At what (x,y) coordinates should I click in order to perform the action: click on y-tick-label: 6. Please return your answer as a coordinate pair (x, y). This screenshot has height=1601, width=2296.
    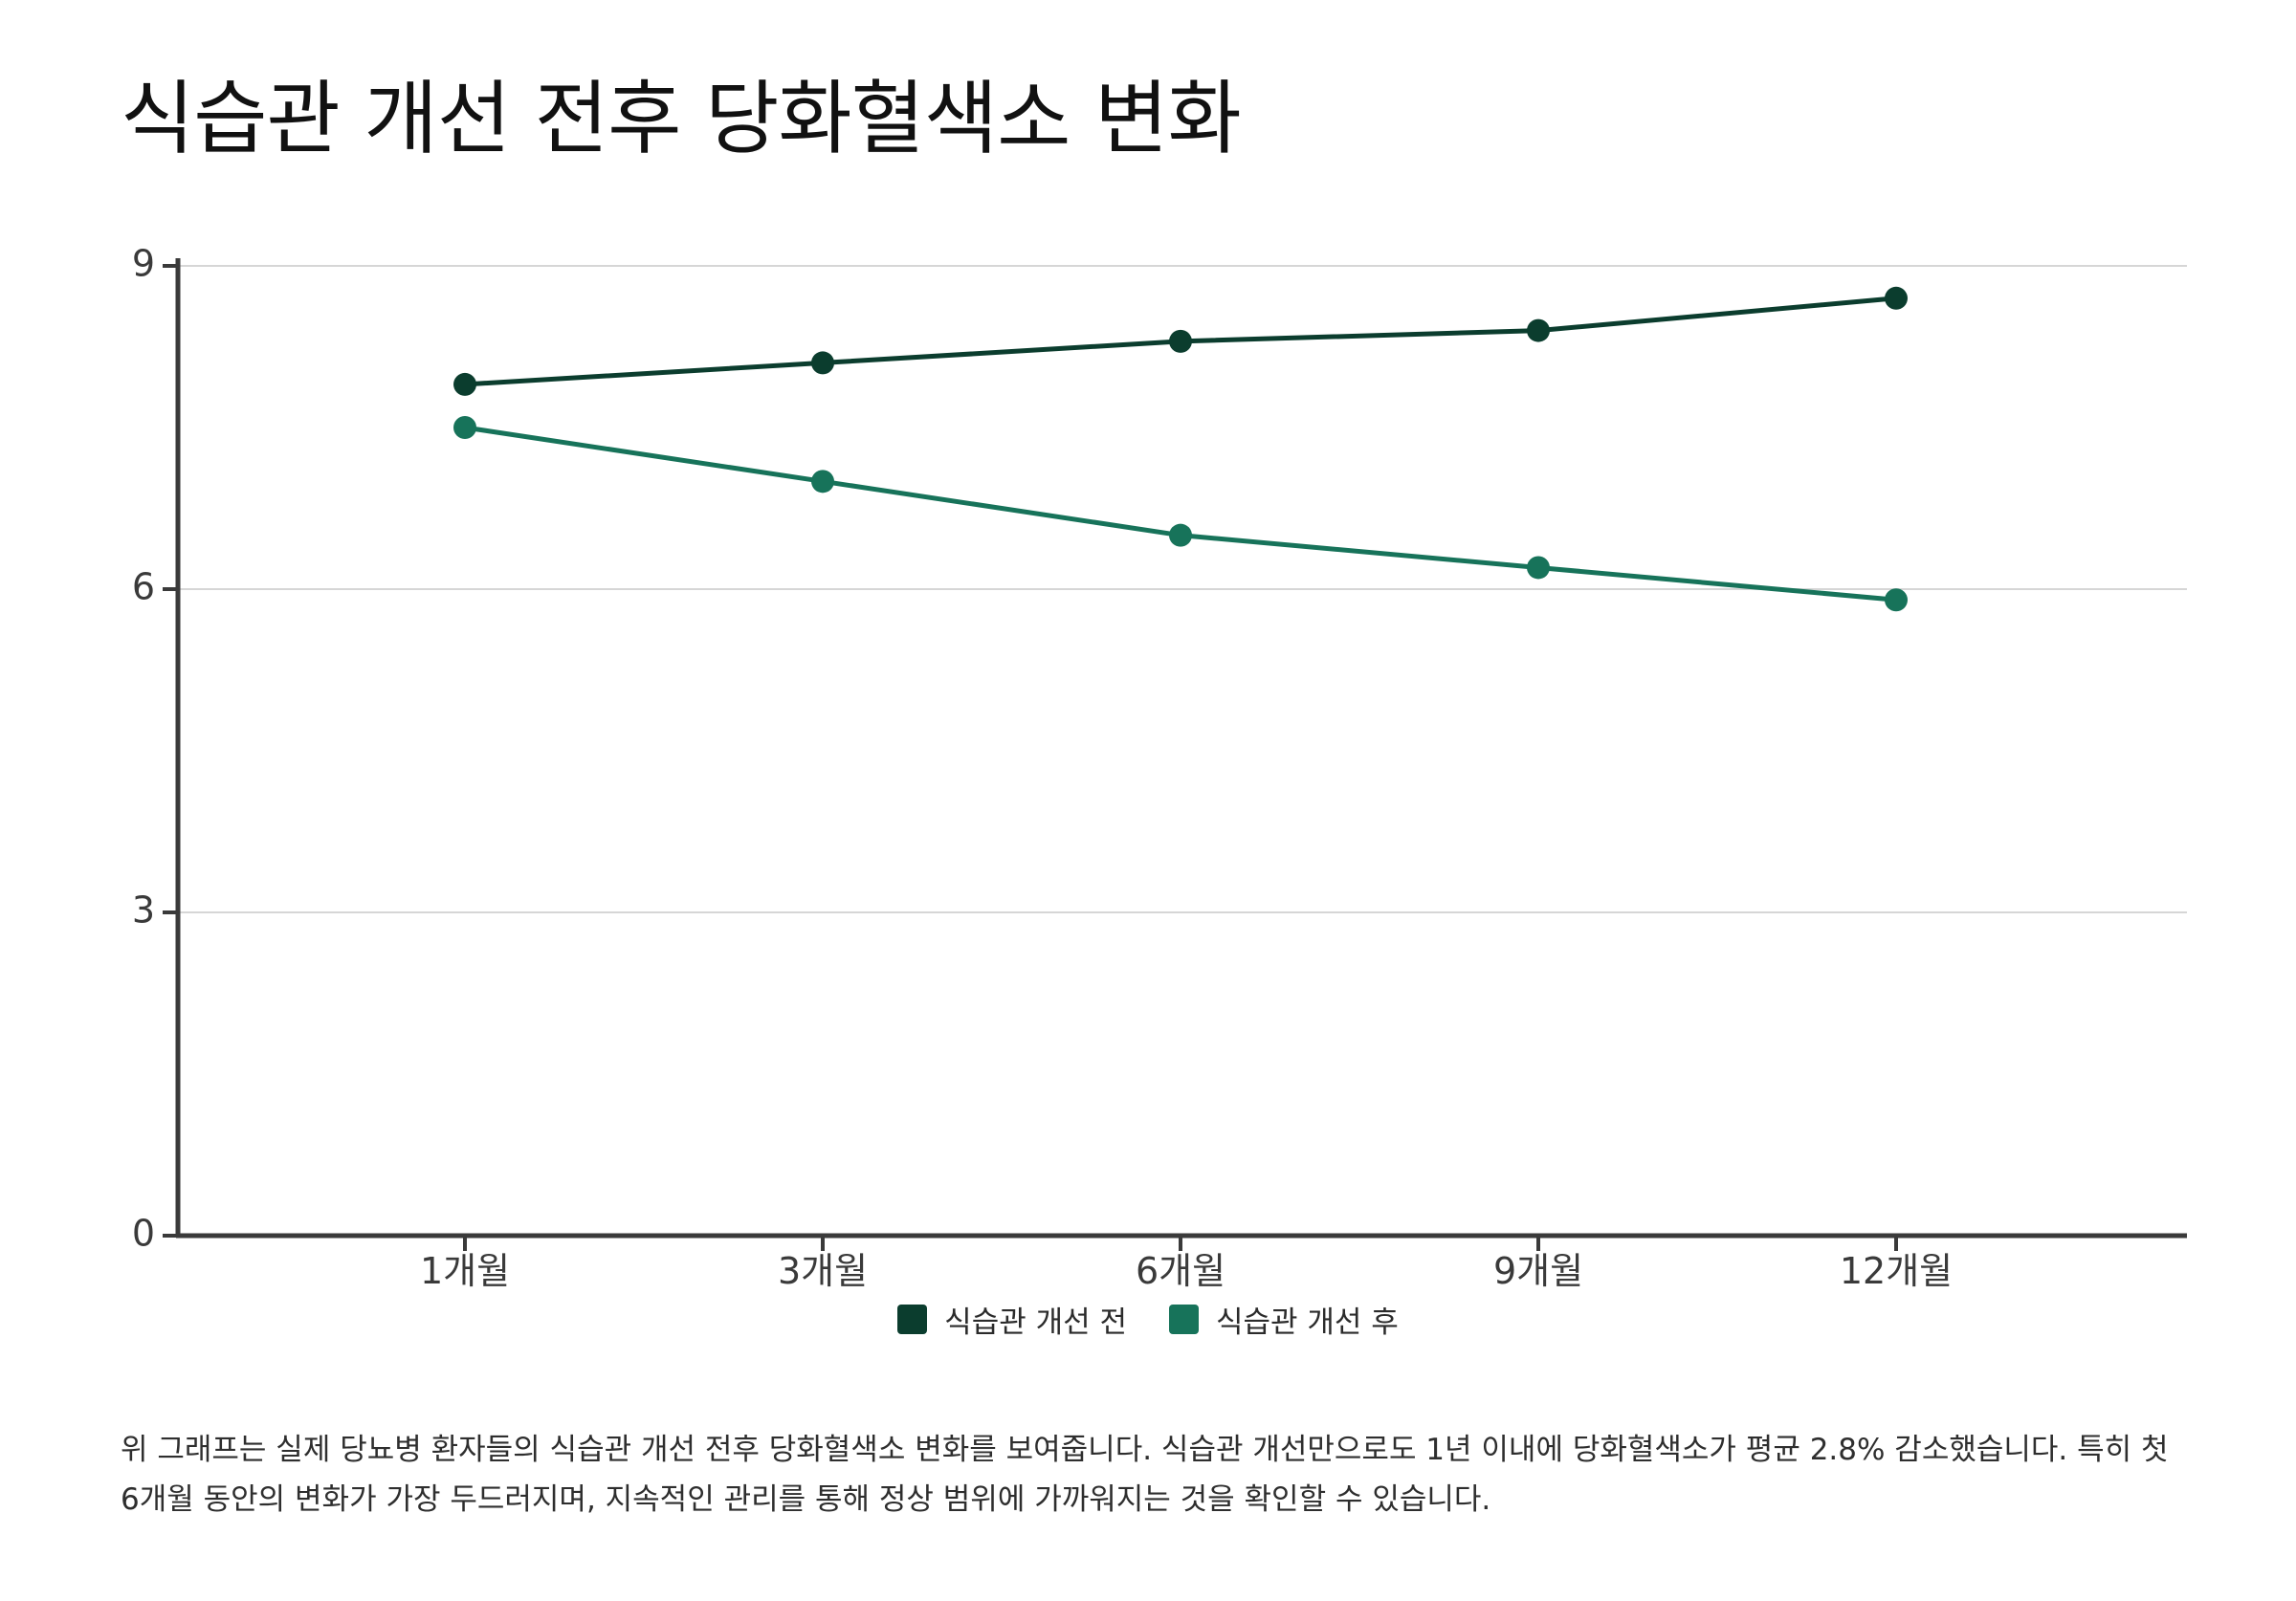
    Looking at the image, I should click on (143, 587).